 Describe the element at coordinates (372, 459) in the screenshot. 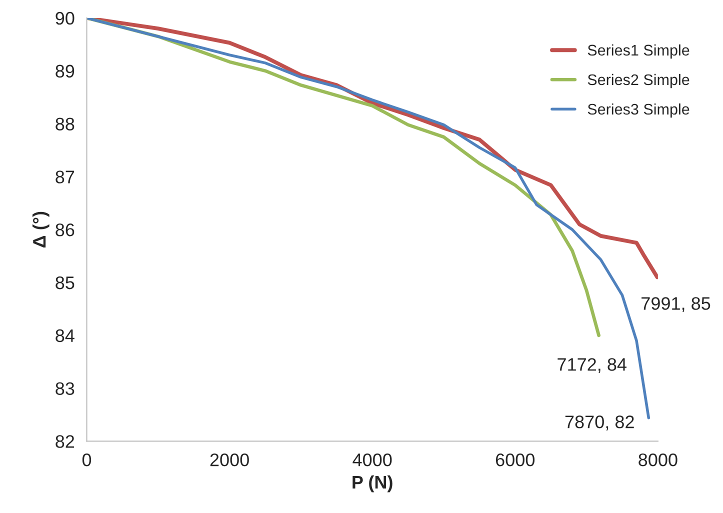

I see `x-tick-label: 4000` at that location.